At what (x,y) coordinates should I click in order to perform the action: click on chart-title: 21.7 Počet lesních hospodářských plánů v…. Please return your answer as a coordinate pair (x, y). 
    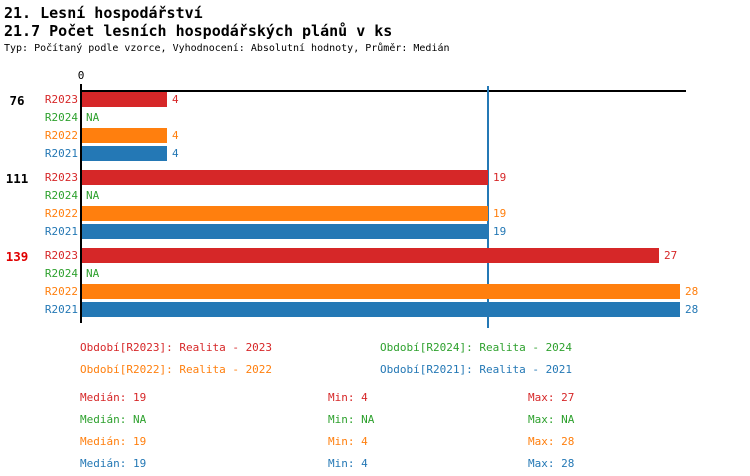
    Looking at the image, I should click on (198, 31).